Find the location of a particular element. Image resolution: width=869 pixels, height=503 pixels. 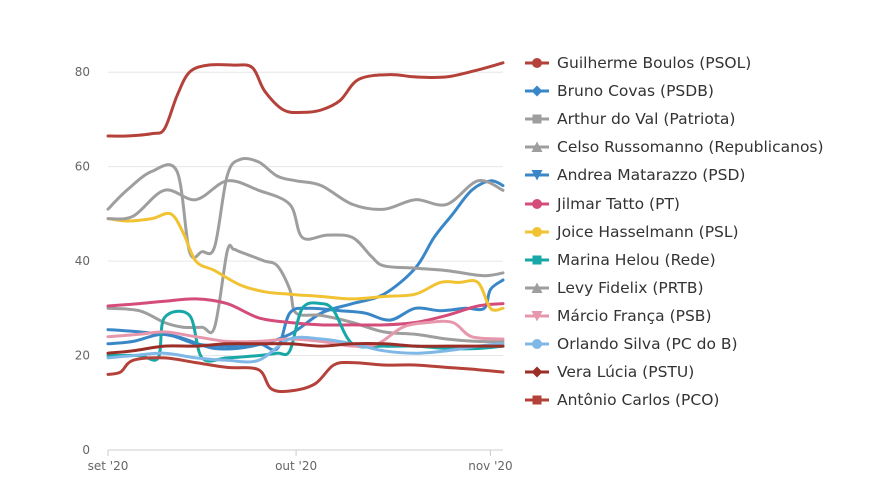

legend-item-joice-hasselmann-psl: Joice Hasselmann (PSL) is located at coordinates (695, 232).